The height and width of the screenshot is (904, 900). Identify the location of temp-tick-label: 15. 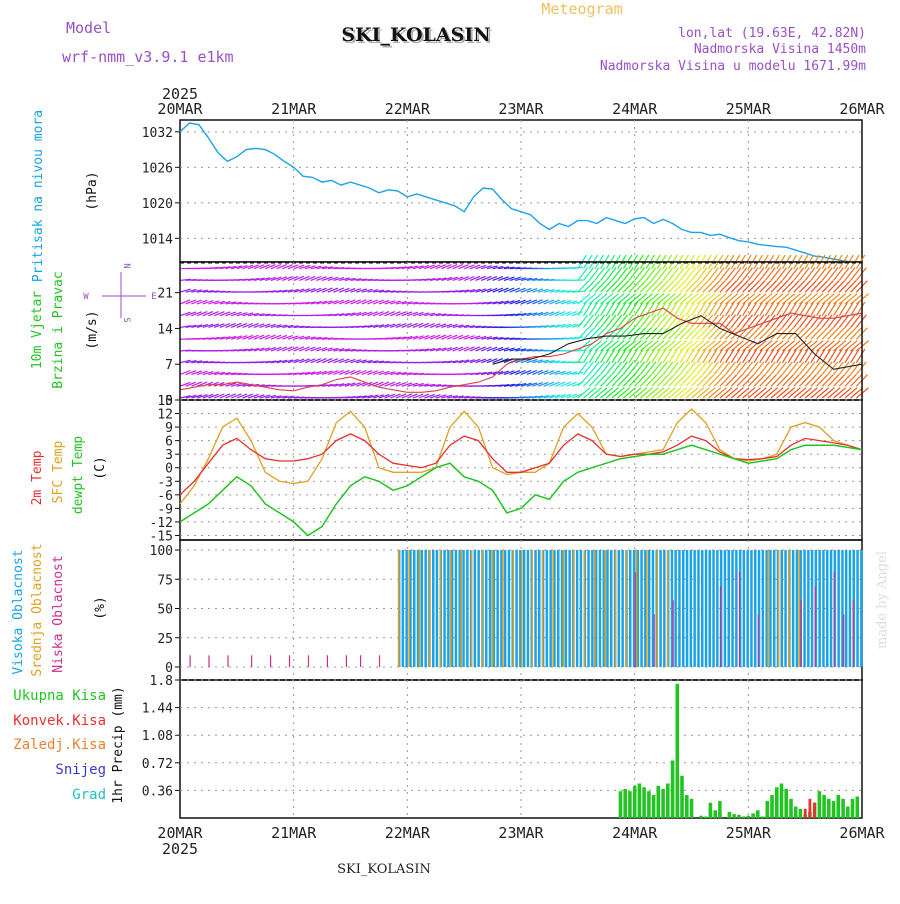
(165, 401).